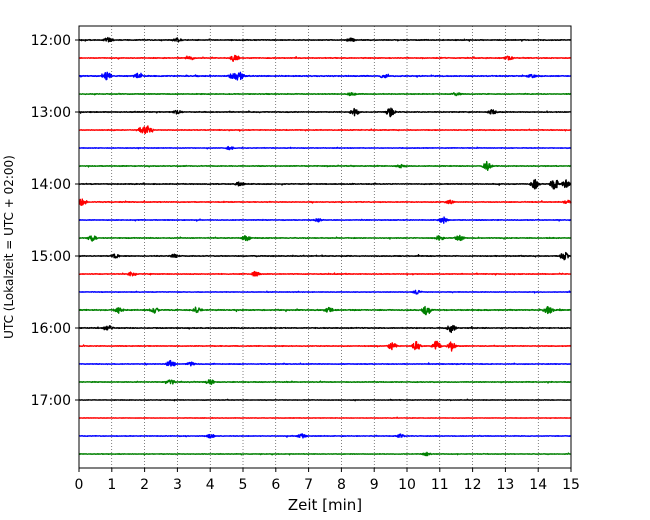 The height and width of the screenshot is (520, 650). Describe the element at coordinates (51, 41) in the screenshot. I see `y-tick-label: 12:00` at that location.